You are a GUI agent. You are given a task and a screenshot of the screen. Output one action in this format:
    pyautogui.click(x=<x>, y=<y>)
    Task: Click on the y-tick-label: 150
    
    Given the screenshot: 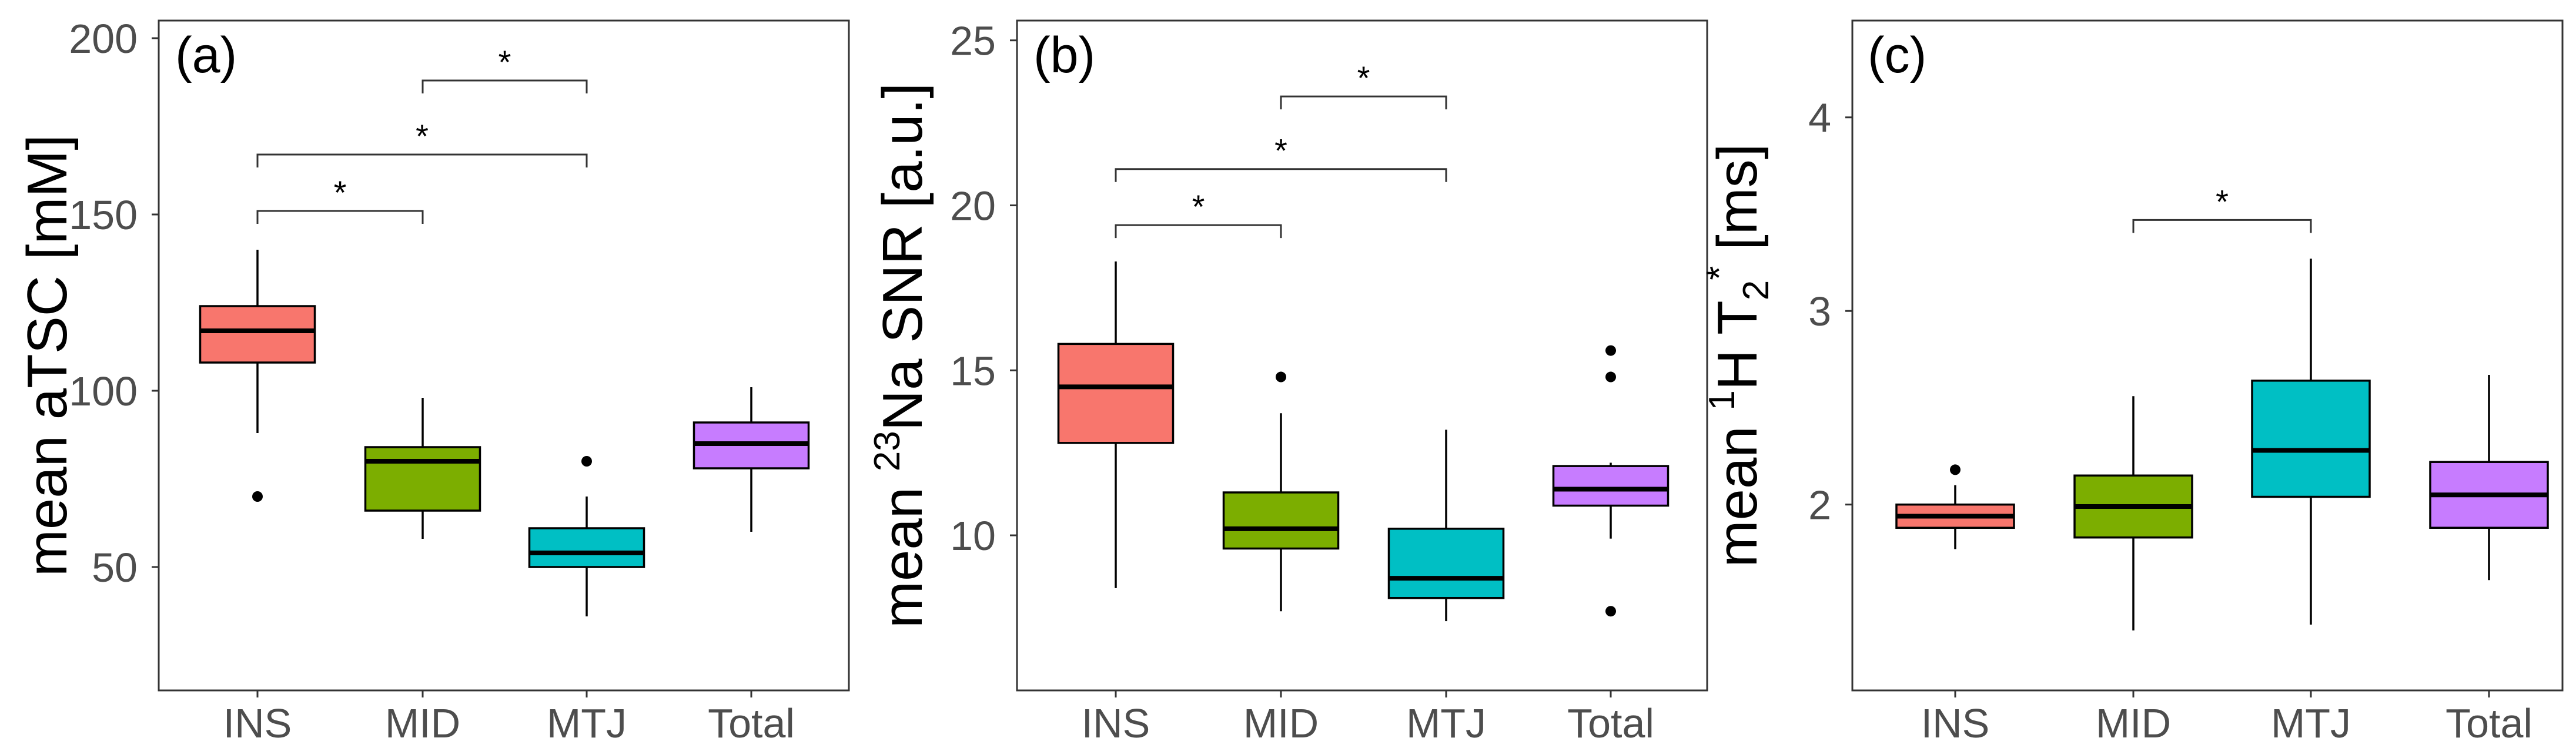 What is the action you would take?
    pyautogui.click(x=103, y=215)
    